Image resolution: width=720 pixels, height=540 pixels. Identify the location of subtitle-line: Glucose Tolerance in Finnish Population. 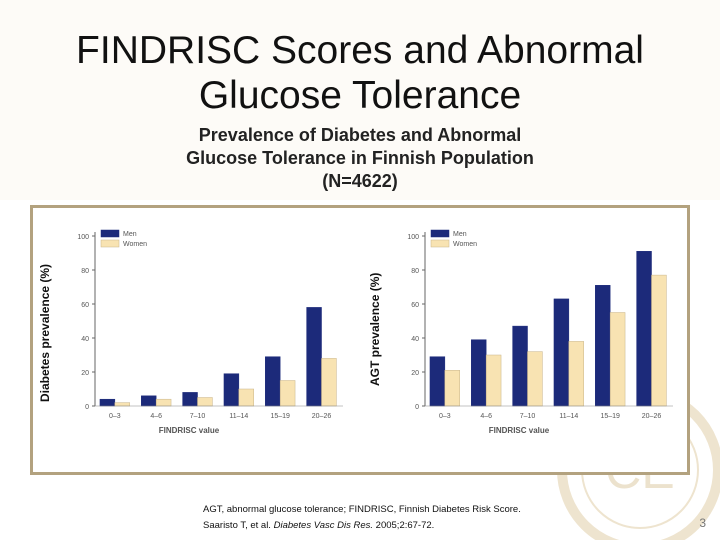
(360, 158).